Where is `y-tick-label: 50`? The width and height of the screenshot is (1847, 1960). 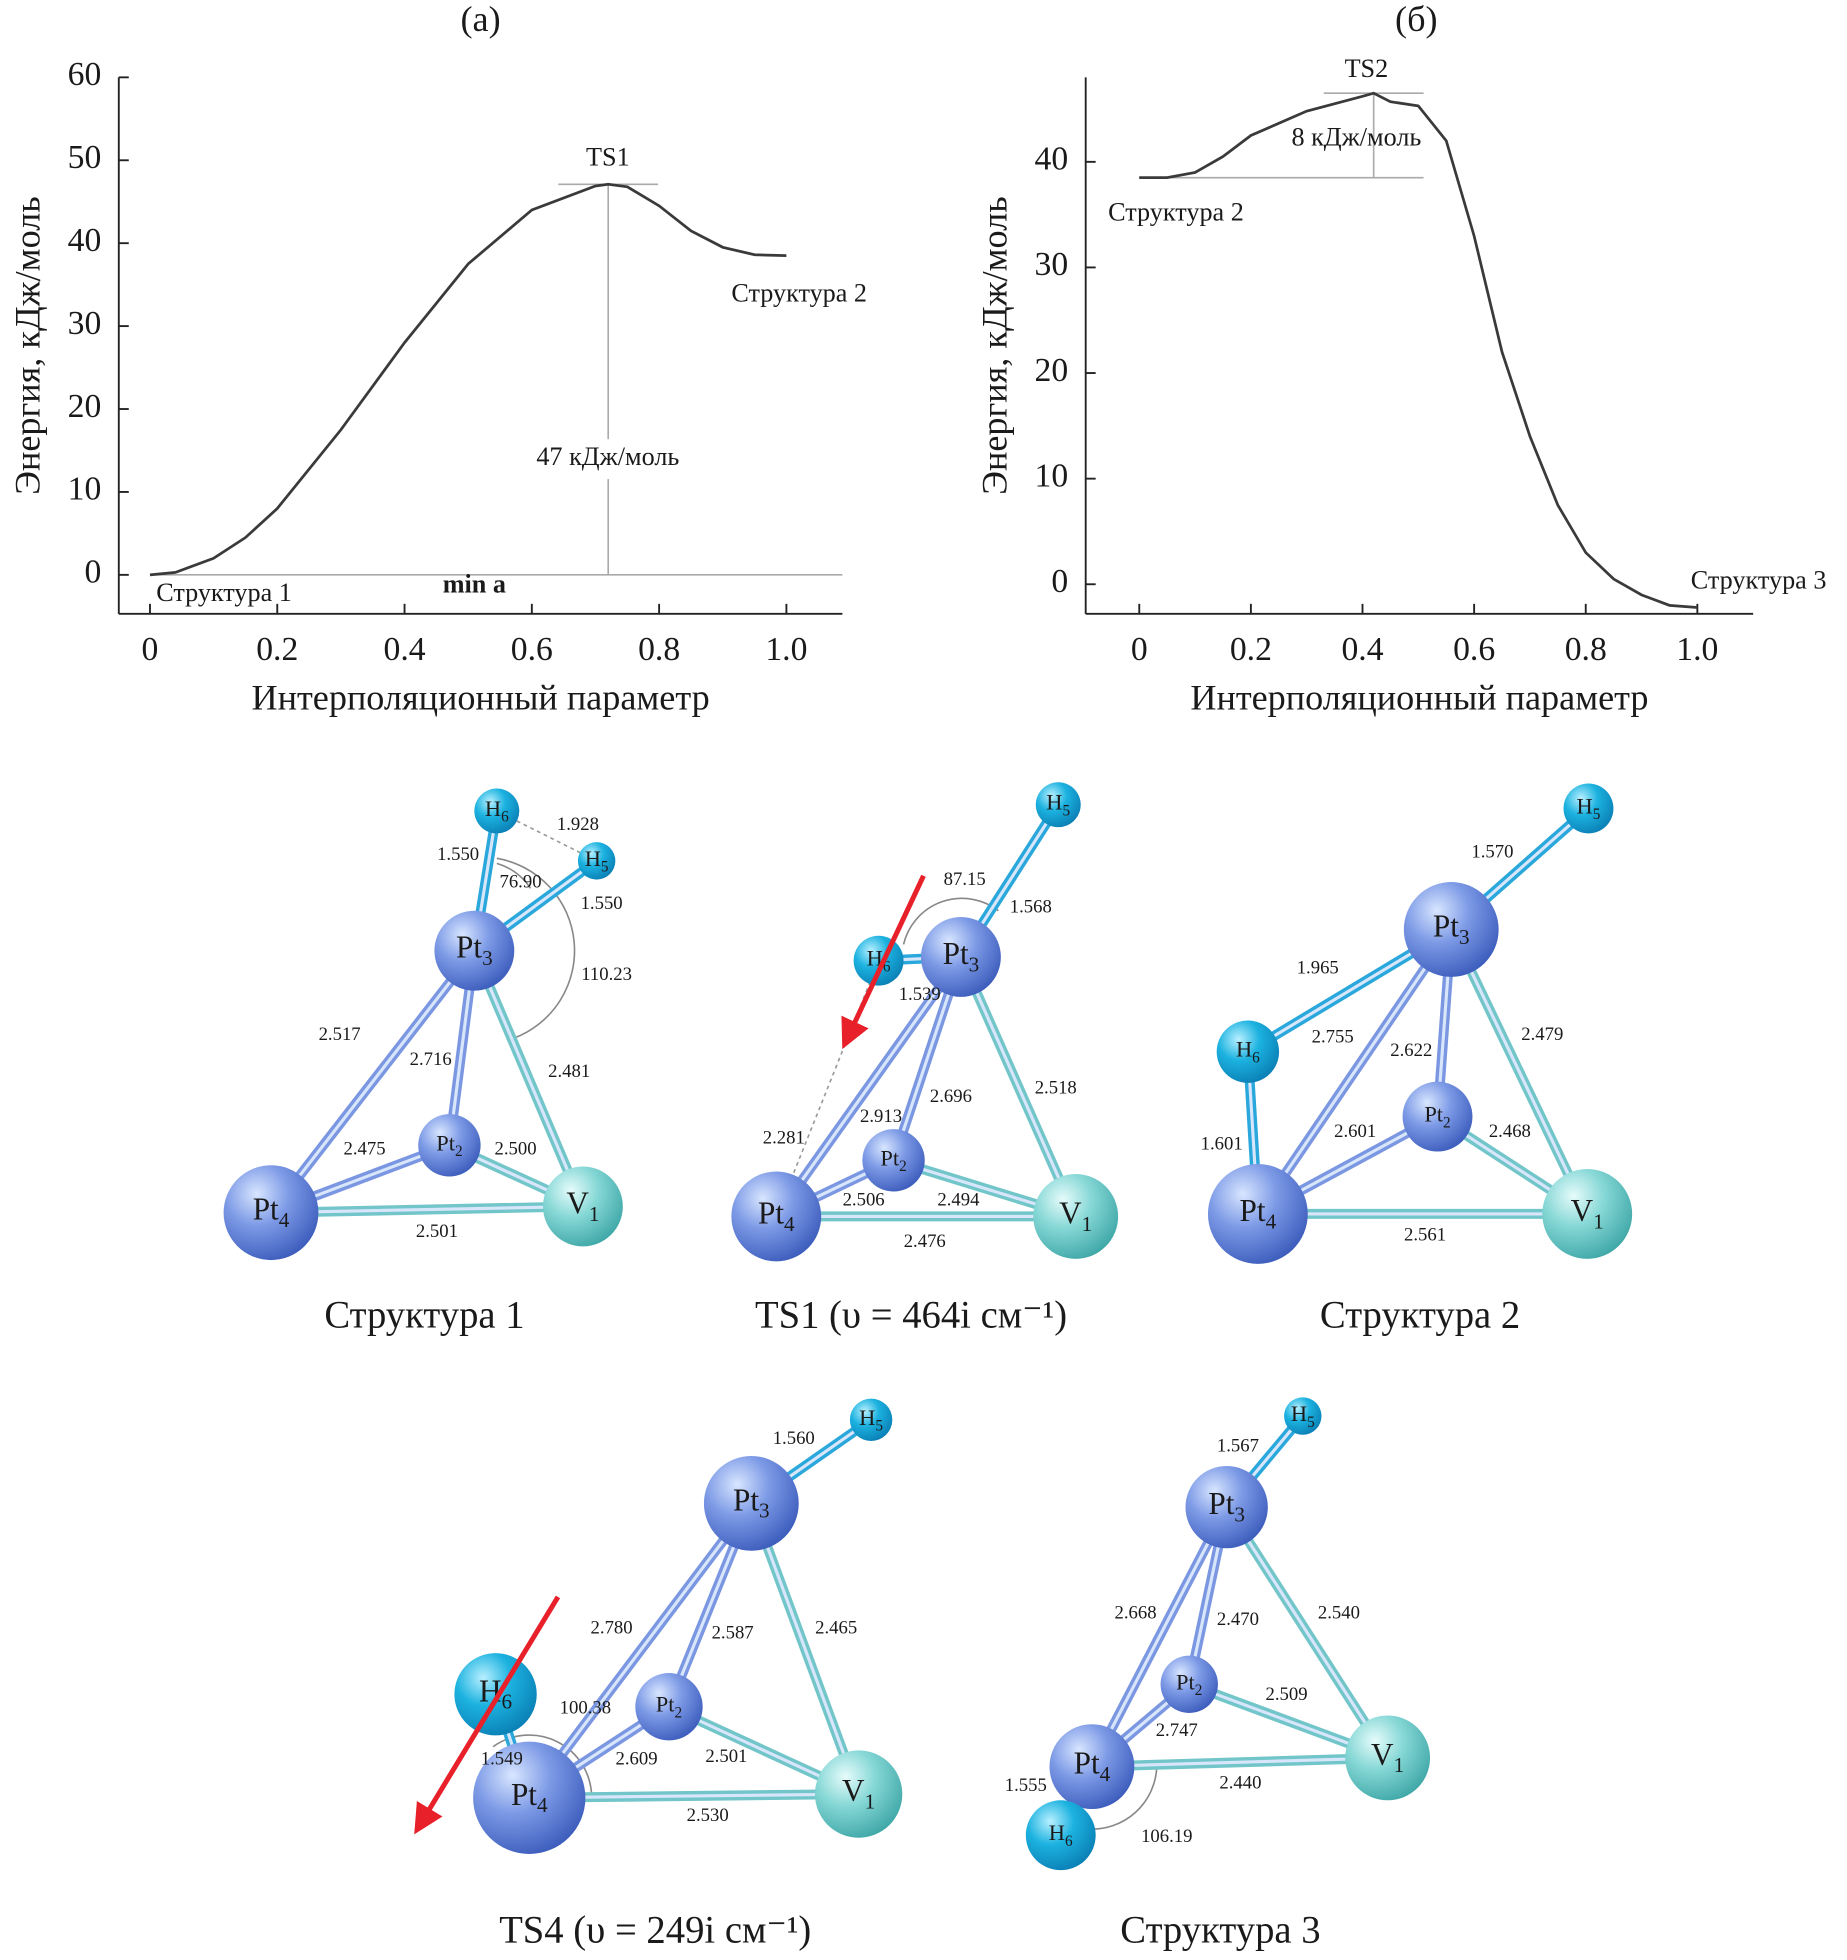
y-tick-label: 50 is located at coordinates (85, 157).